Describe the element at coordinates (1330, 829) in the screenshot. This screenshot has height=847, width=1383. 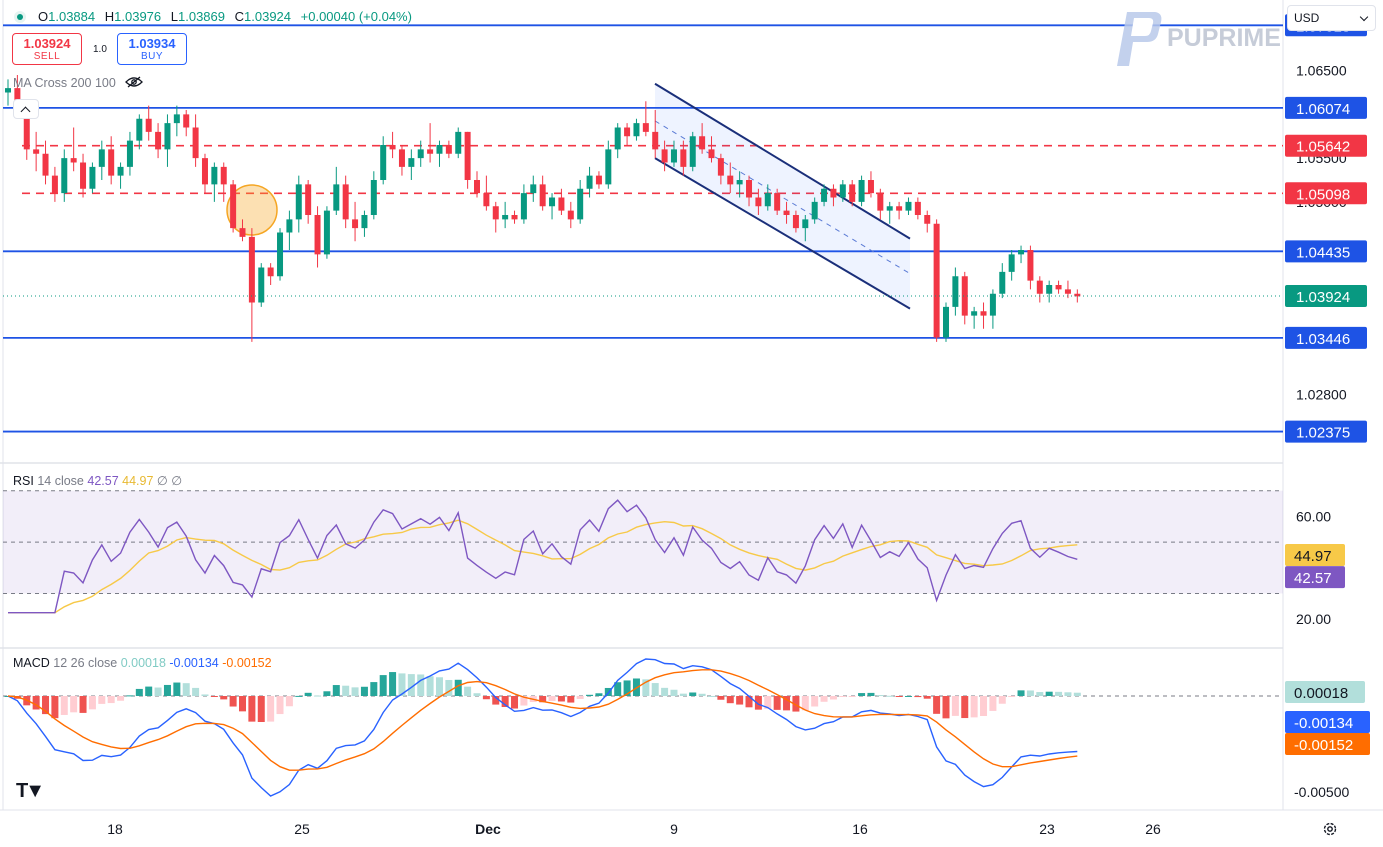
I see `gear-icon` at that location.